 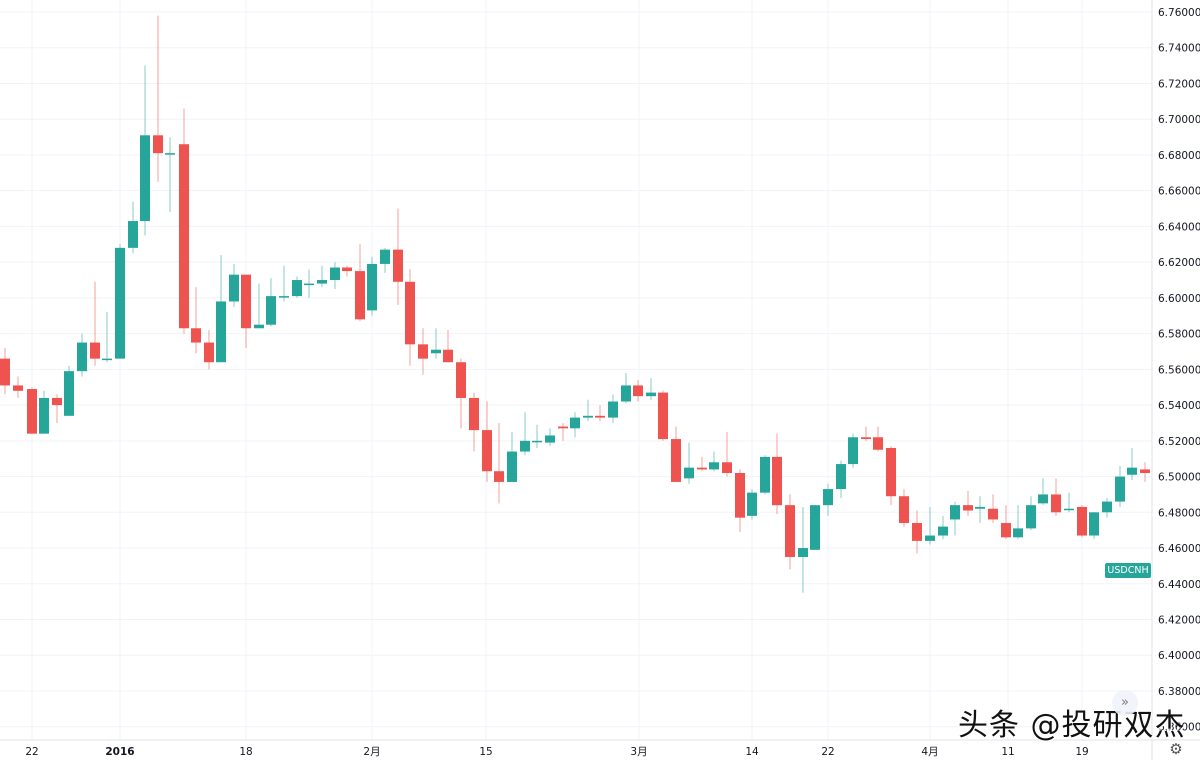 What do you see at coordinates (556, 752) in the screenshot?
I see `time-axis: 22 2016 18 2月 15 3月 14 22 4月 11 19` at bounding box center [556, 752].